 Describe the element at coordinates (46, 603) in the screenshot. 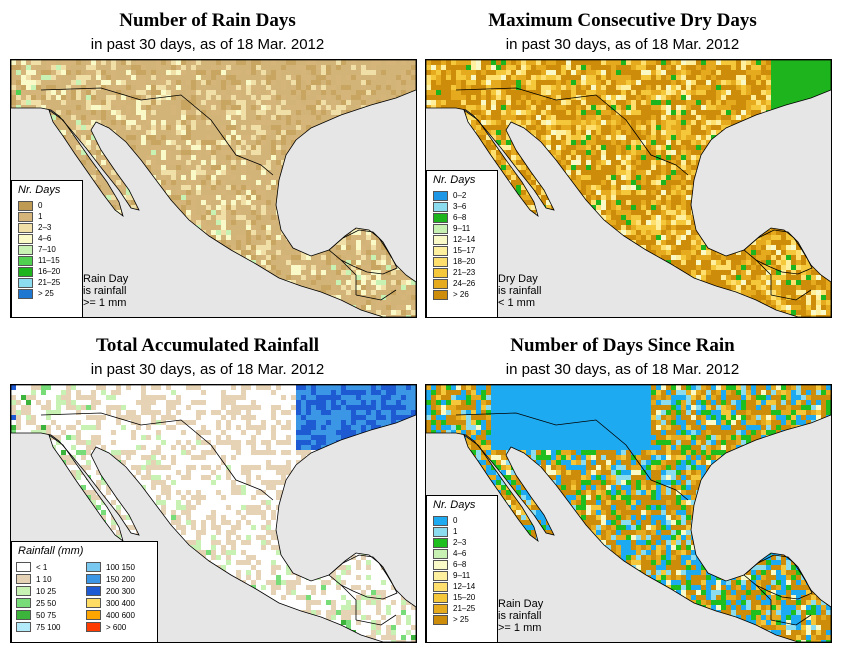

I see `legend-label: 25 50` at that location.